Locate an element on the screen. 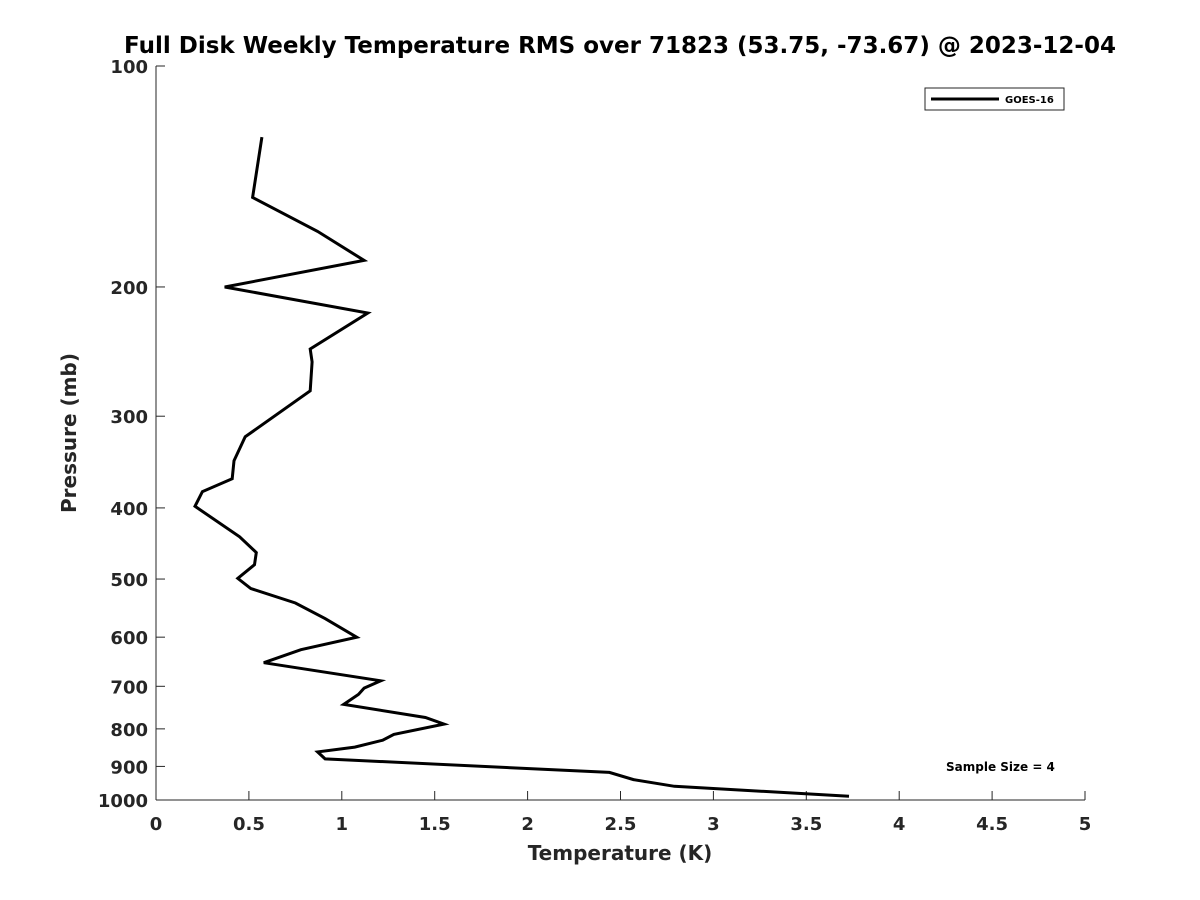 This screenshot has width=1200, height=900. x-tick-label: 1.5 is located at coordinates (435, 824).